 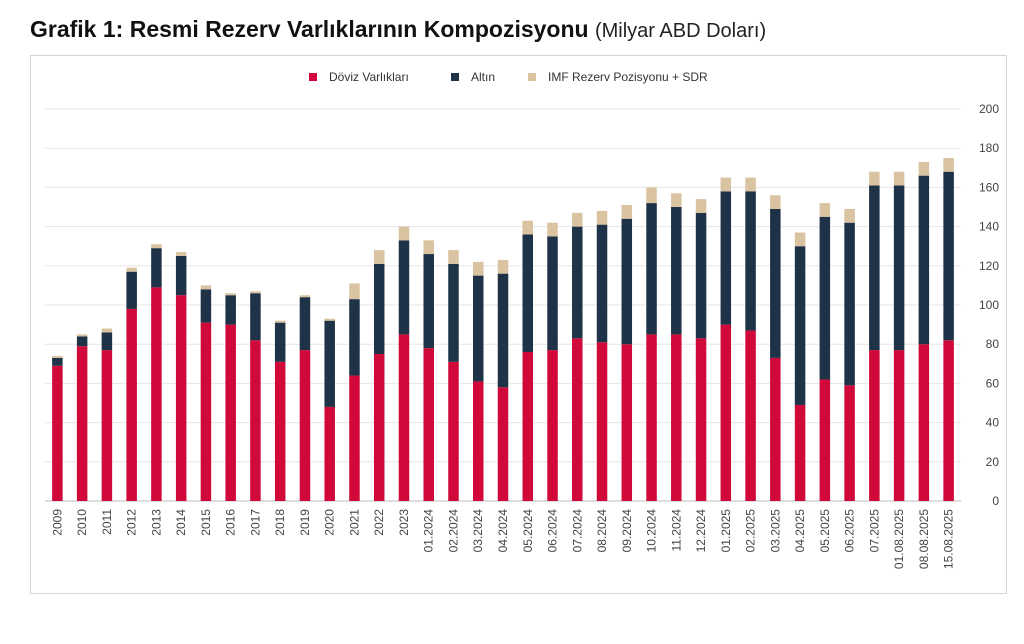 What do you see at coordinates (478, 531) in the screenshot?
I see `x-tick-label: 03.2024` at bounding box center [478, 531].